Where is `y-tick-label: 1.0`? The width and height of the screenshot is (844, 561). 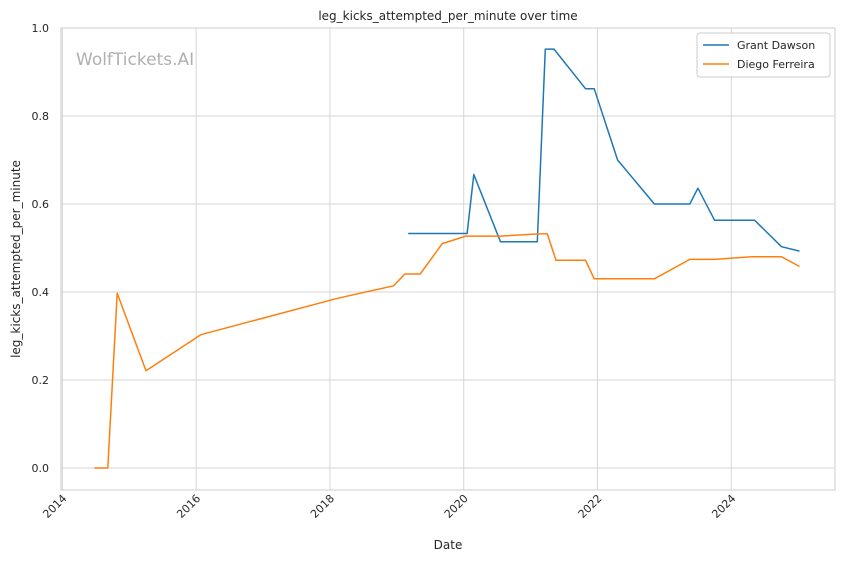 y-tick-label: 1.0 is located at coordinates (41, 28).